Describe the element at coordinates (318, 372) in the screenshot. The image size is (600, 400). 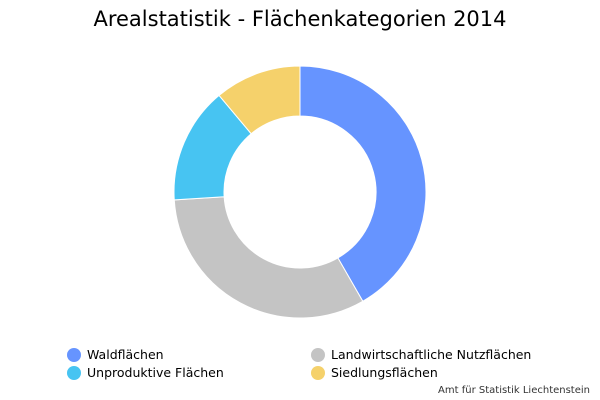
I see `legend-marker-siedlungsflaechen` at that location.